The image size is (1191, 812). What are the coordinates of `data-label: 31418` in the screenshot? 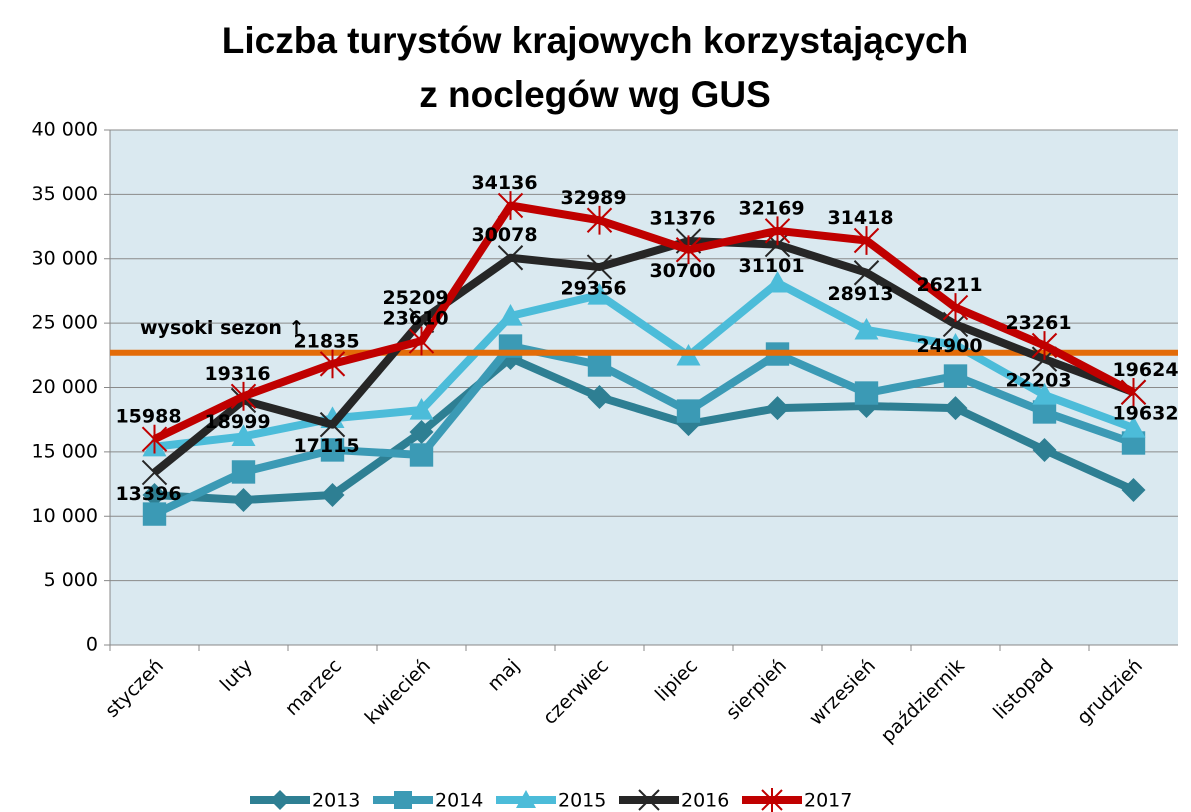 It's located at (860, 218).